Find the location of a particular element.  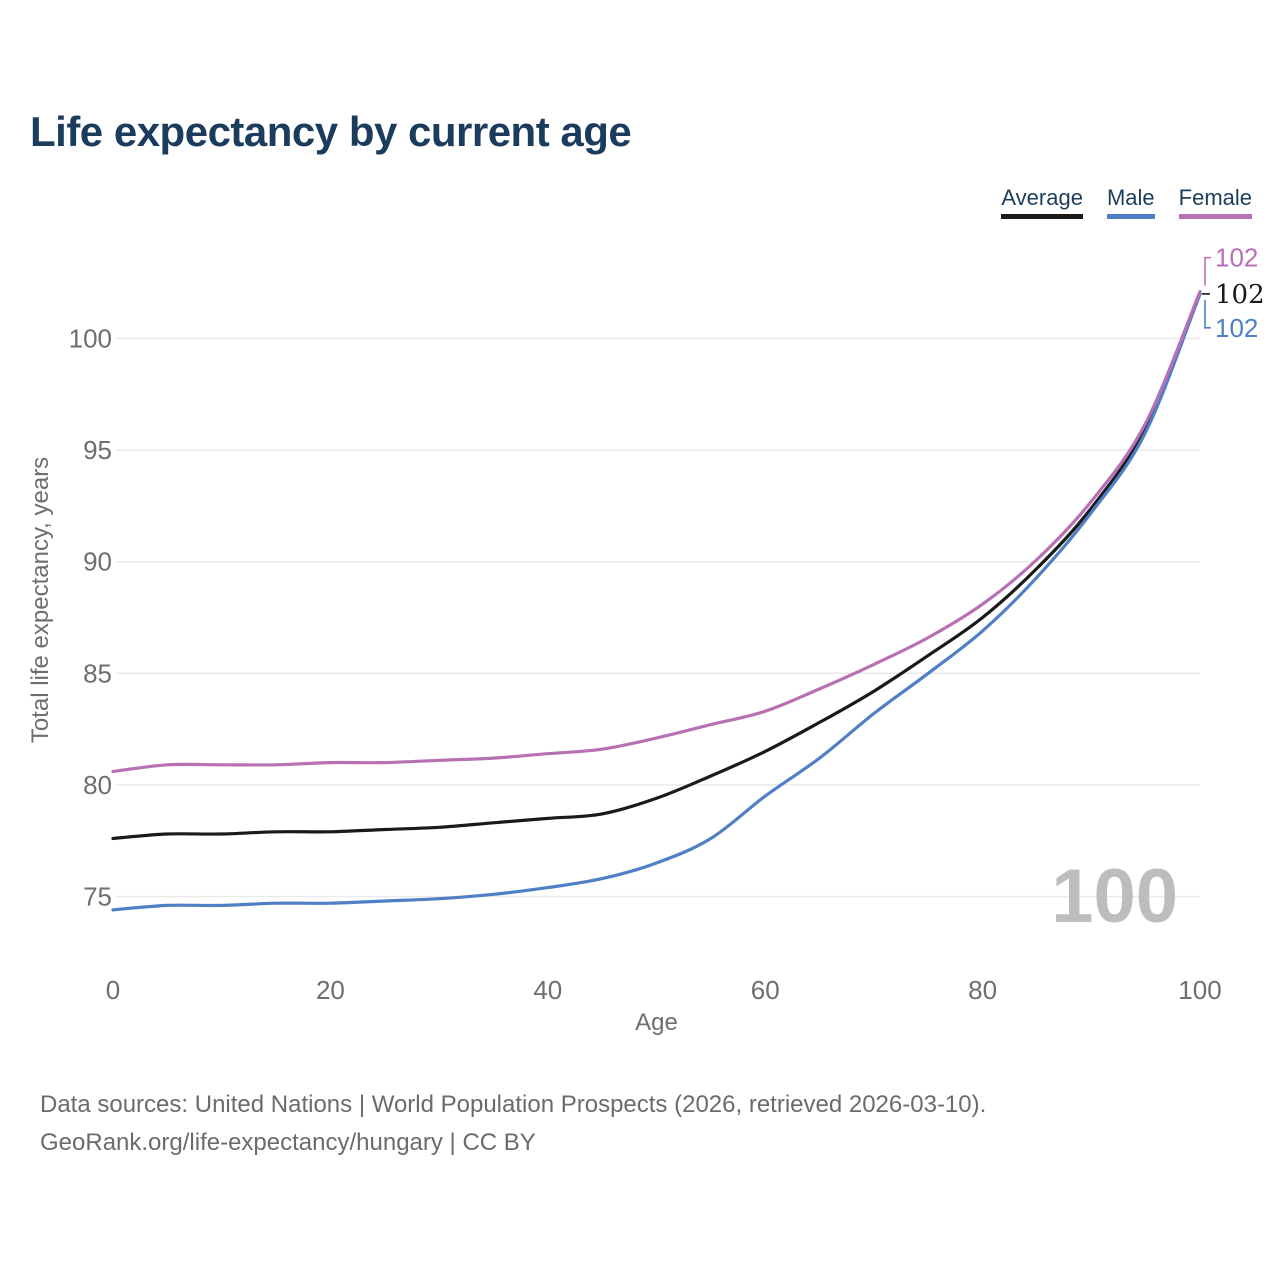

legend-item-average: Average is located at coordinates (1042, 202).